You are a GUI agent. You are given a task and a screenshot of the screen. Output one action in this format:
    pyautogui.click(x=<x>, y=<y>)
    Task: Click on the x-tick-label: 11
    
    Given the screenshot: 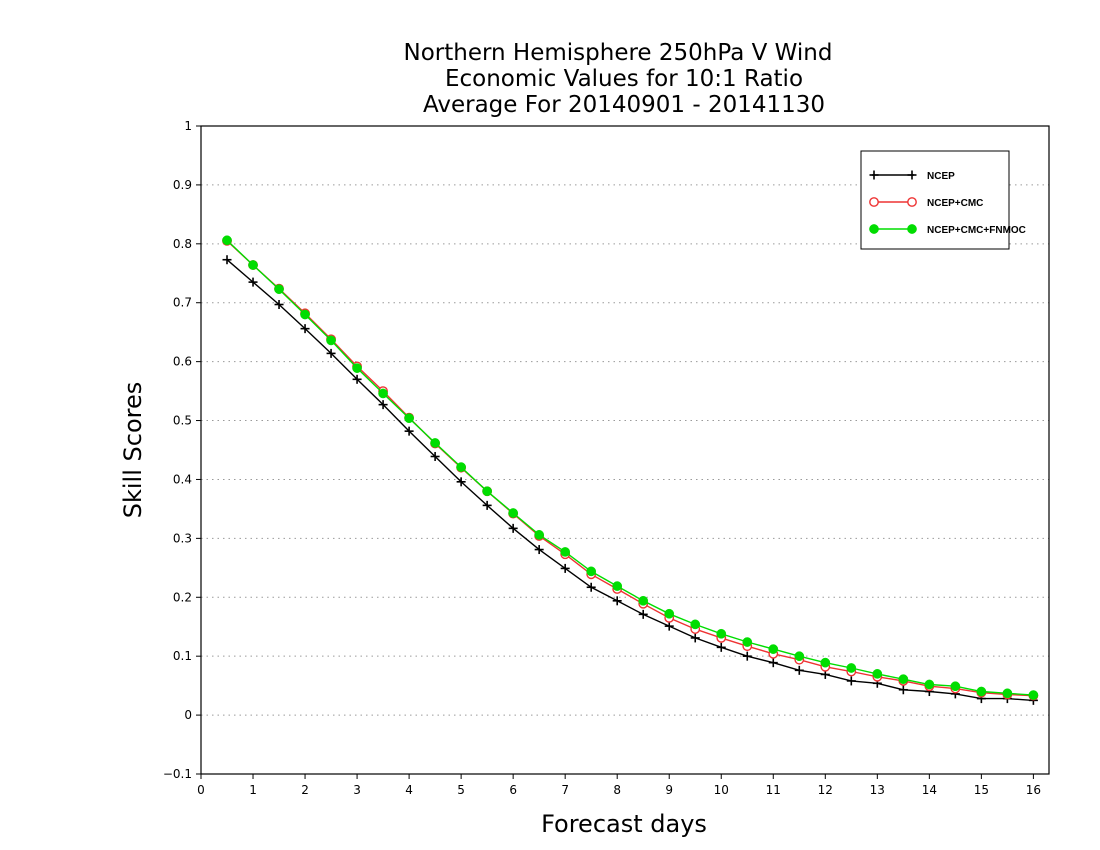 What is the action you would take?
    pyautogui.click(x=773, y=790)
    